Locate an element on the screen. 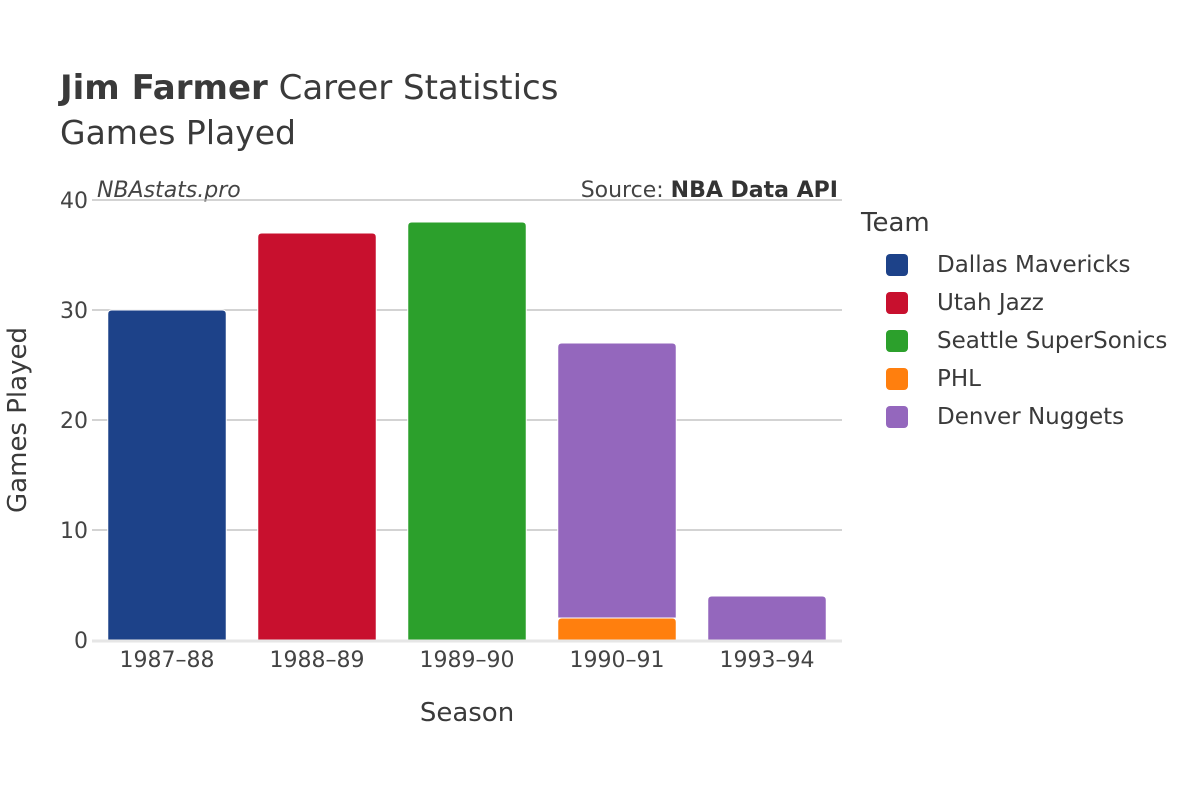 This screenshot has height=800, width=1200. legend-item: Utah Jazz is located at coordinates (1014, 303).